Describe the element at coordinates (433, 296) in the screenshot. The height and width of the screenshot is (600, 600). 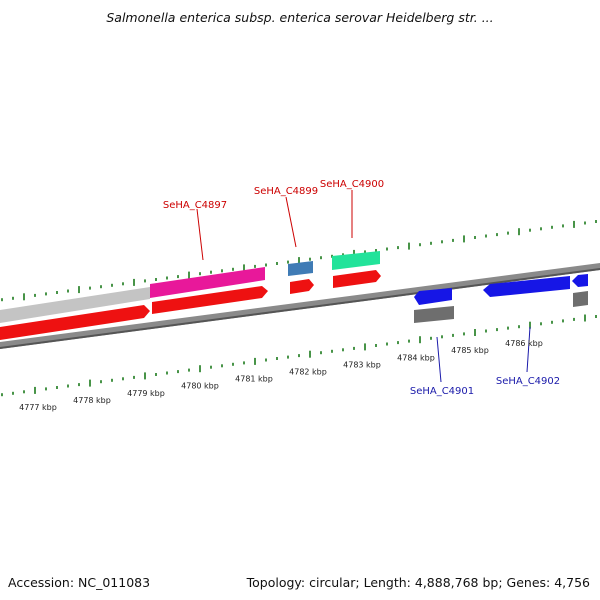
I see `feature-seha-c4901` at that location.